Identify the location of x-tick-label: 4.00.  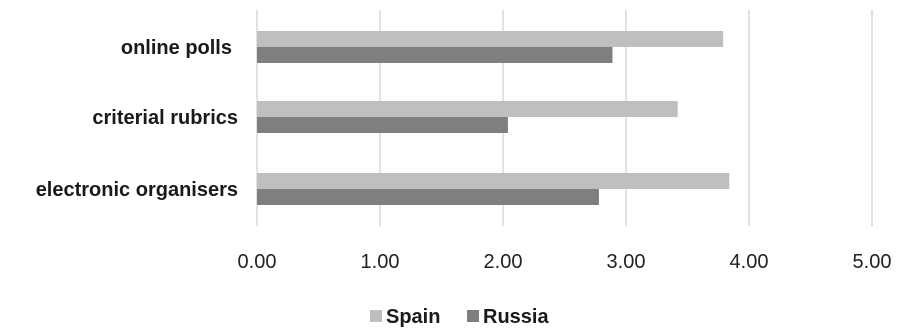
(749, 262).